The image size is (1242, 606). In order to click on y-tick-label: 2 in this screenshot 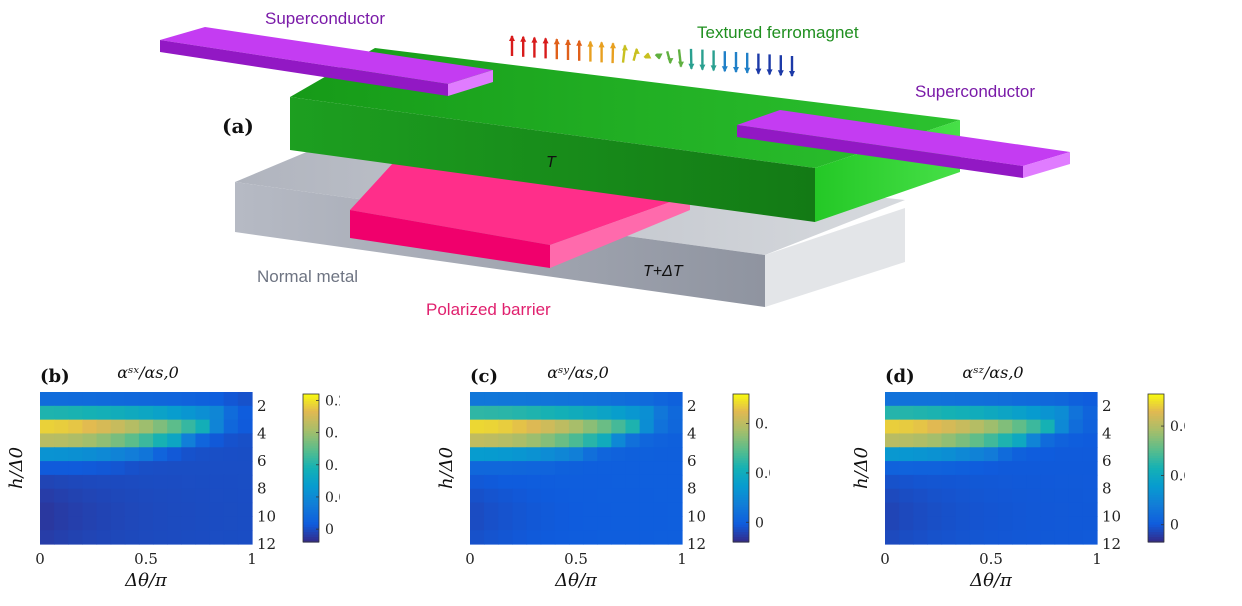, I will do `click(692, 406)`.